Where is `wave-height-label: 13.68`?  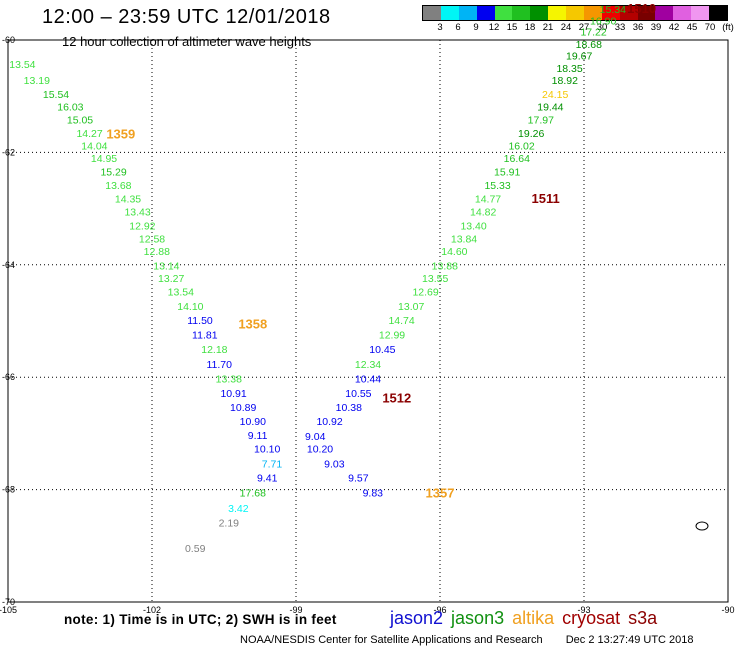
wave-height-label: 13.68 is located at coordinates (118, 186).